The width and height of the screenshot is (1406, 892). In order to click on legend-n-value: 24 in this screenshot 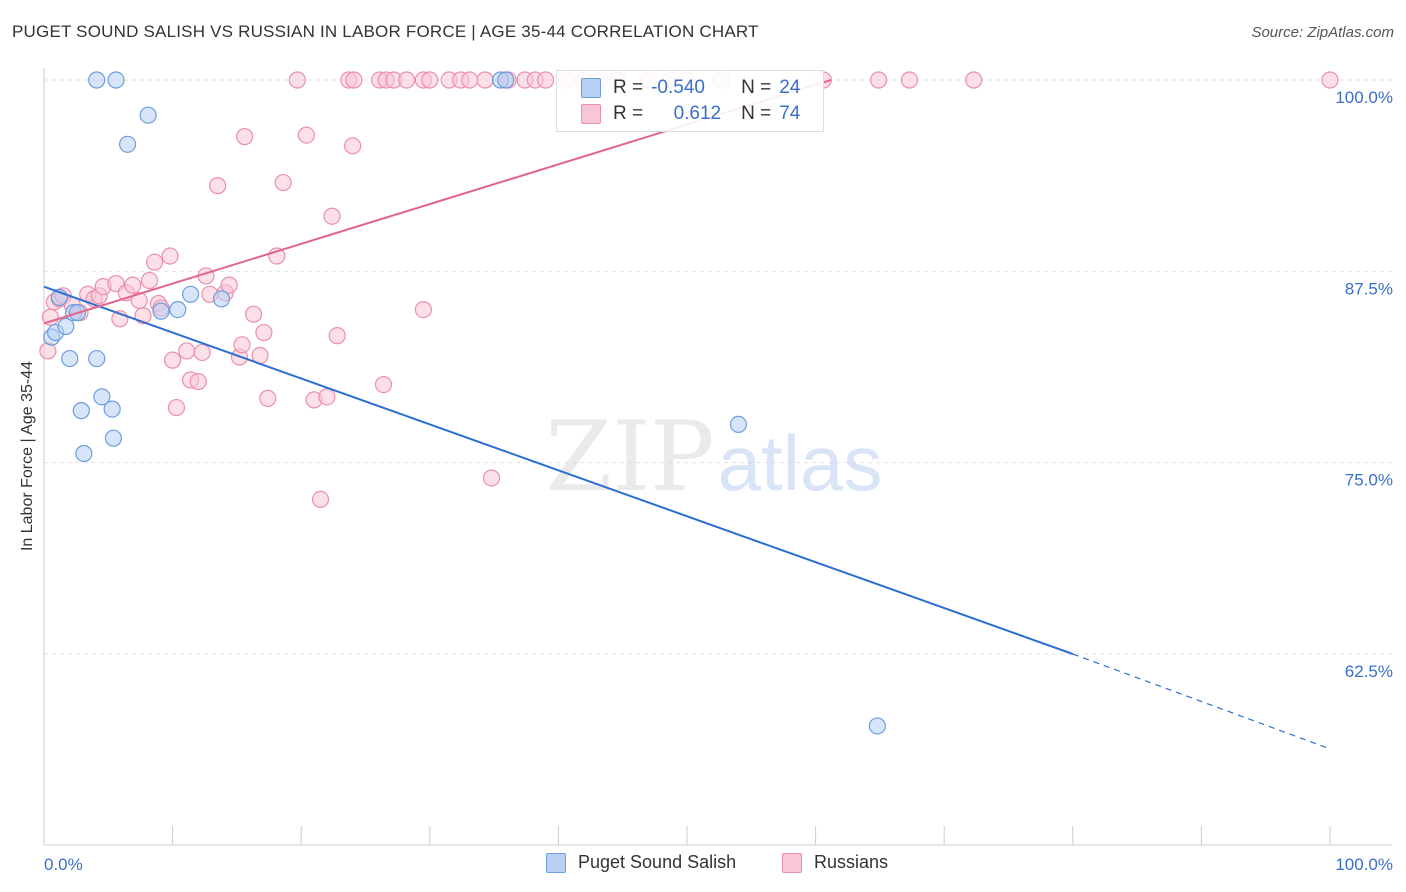, I will do `click(790, 87)`.